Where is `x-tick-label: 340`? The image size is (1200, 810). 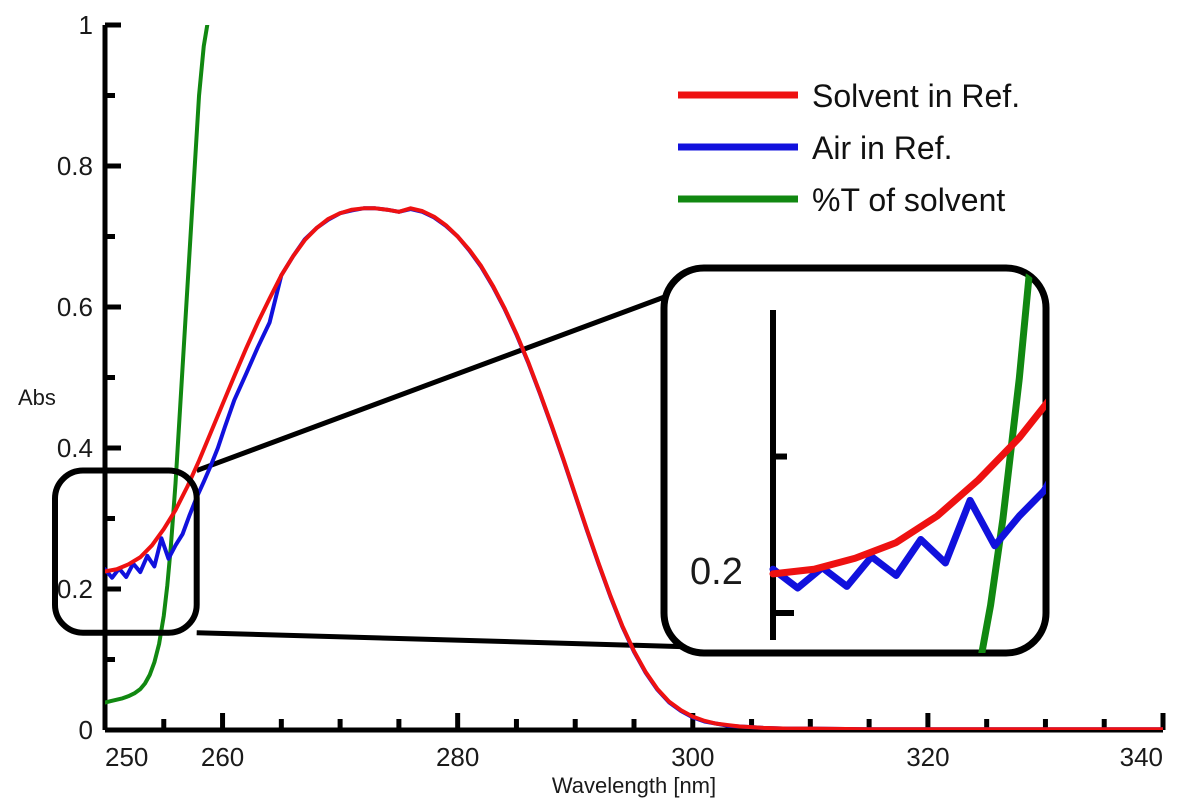 x-tick-label: 340 is located at coordinates (1141, 757).